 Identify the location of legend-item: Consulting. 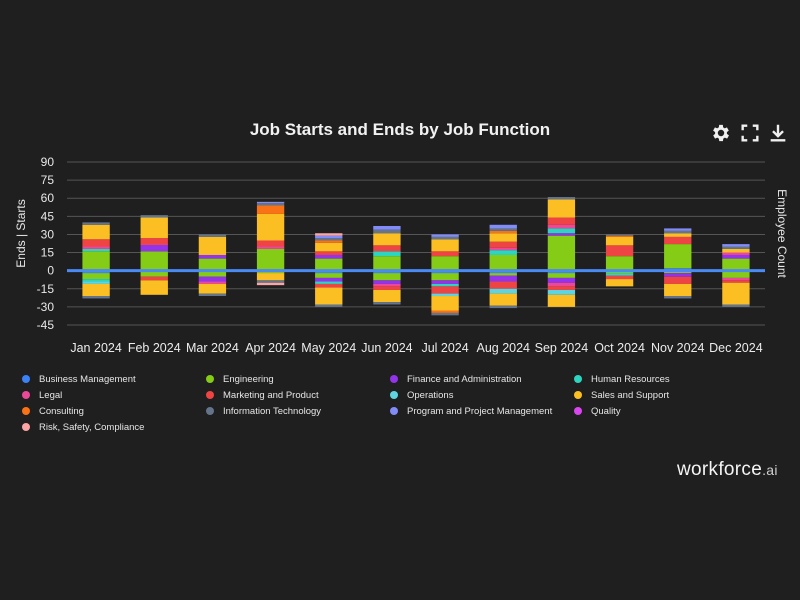
(53, 411).